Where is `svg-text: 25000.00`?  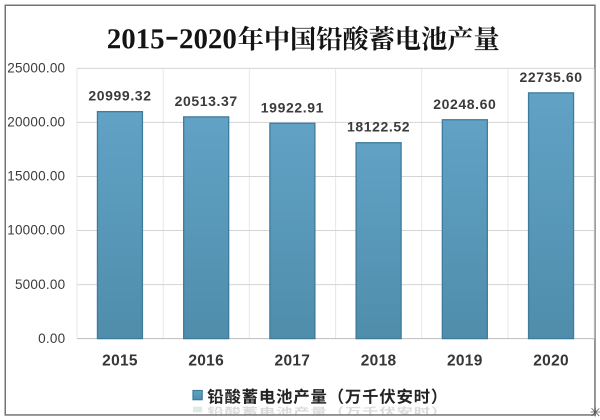
svg-text: 25000.00 is located at coordinates (36, 68).